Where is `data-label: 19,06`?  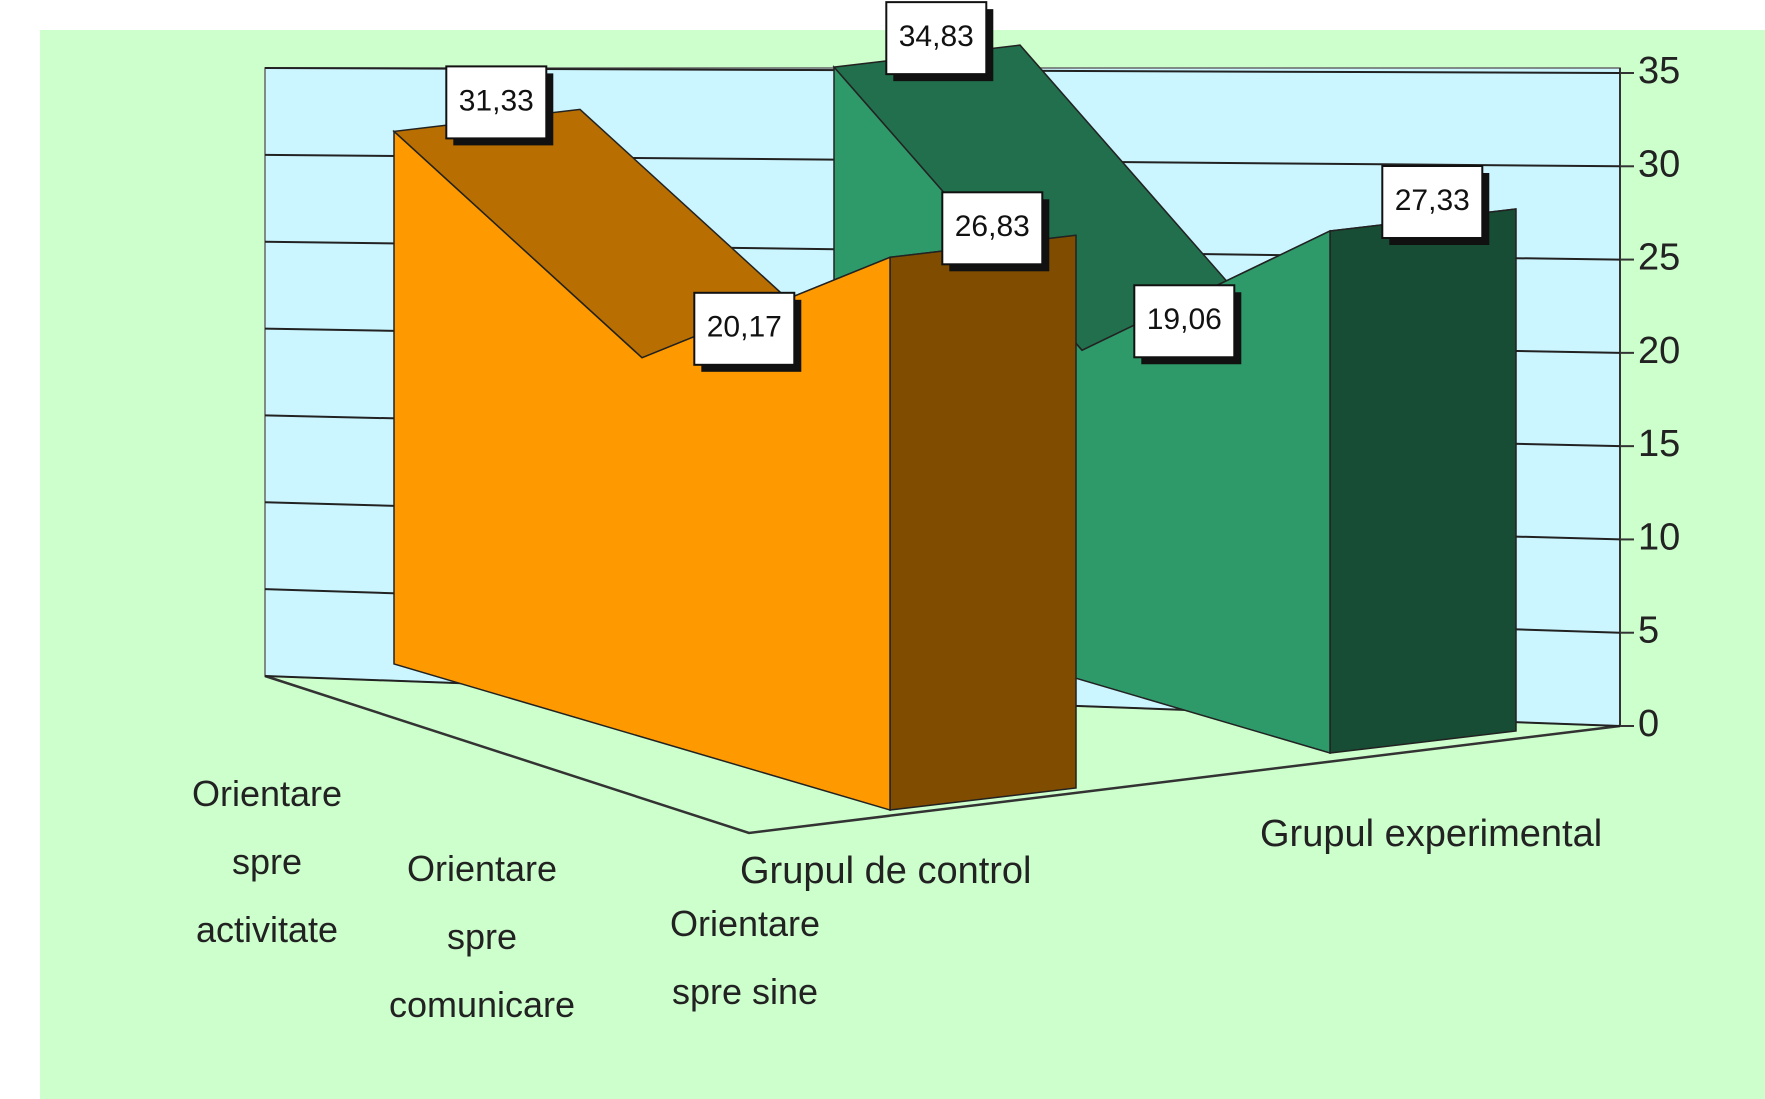 data-label: 19,06 is located at coordinates (1184, 319).